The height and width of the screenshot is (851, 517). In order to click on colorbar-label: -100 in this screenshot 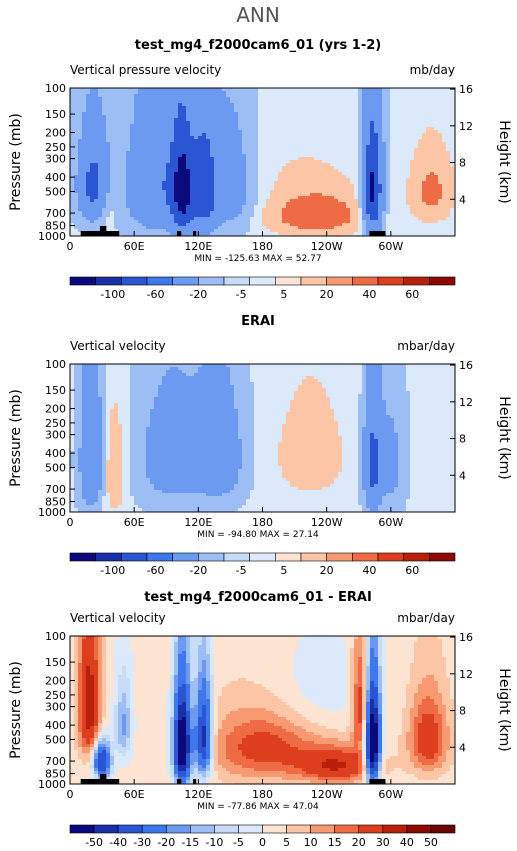, I will do `click(112, 294)`.